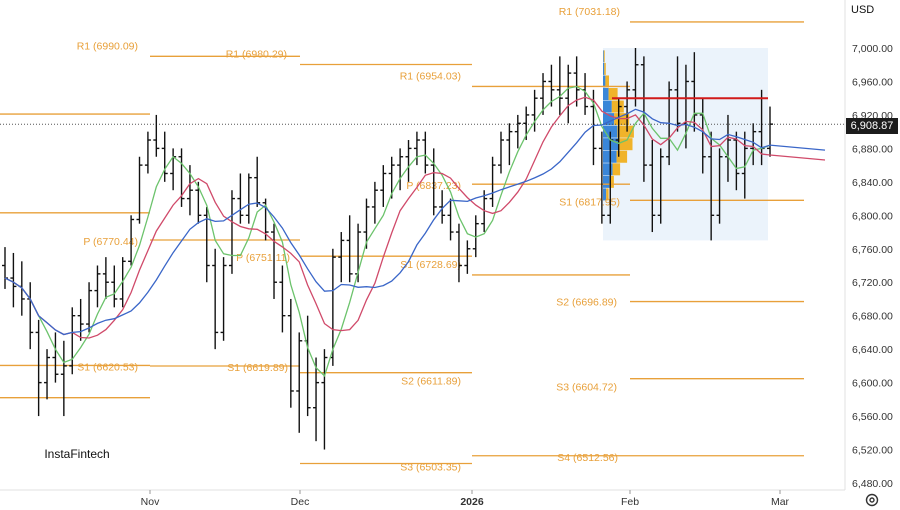  What do you see at coordinates (107, 367) in the screenshot?
I see `pivot-level-label: S1 (6620.53)` at bounding box center [107, 367].